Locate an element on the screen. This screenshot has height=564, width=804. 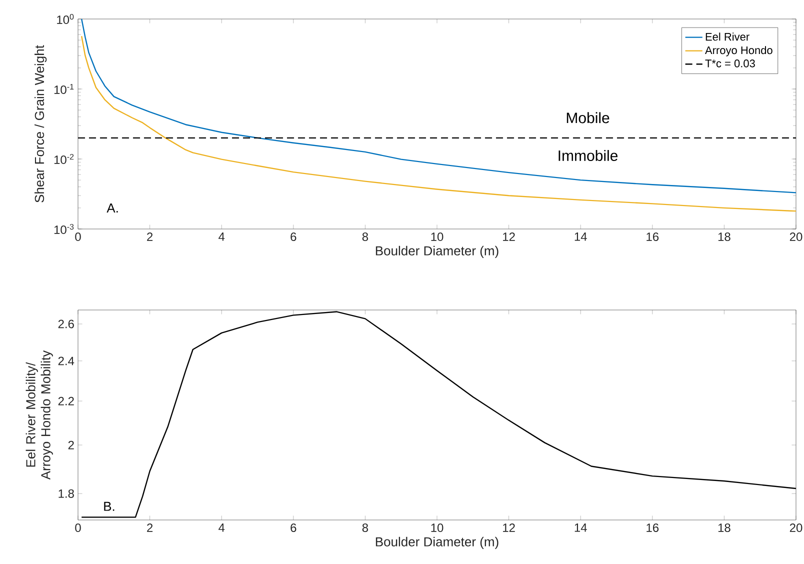
annotation: A. is located at coordinates (112, 208).